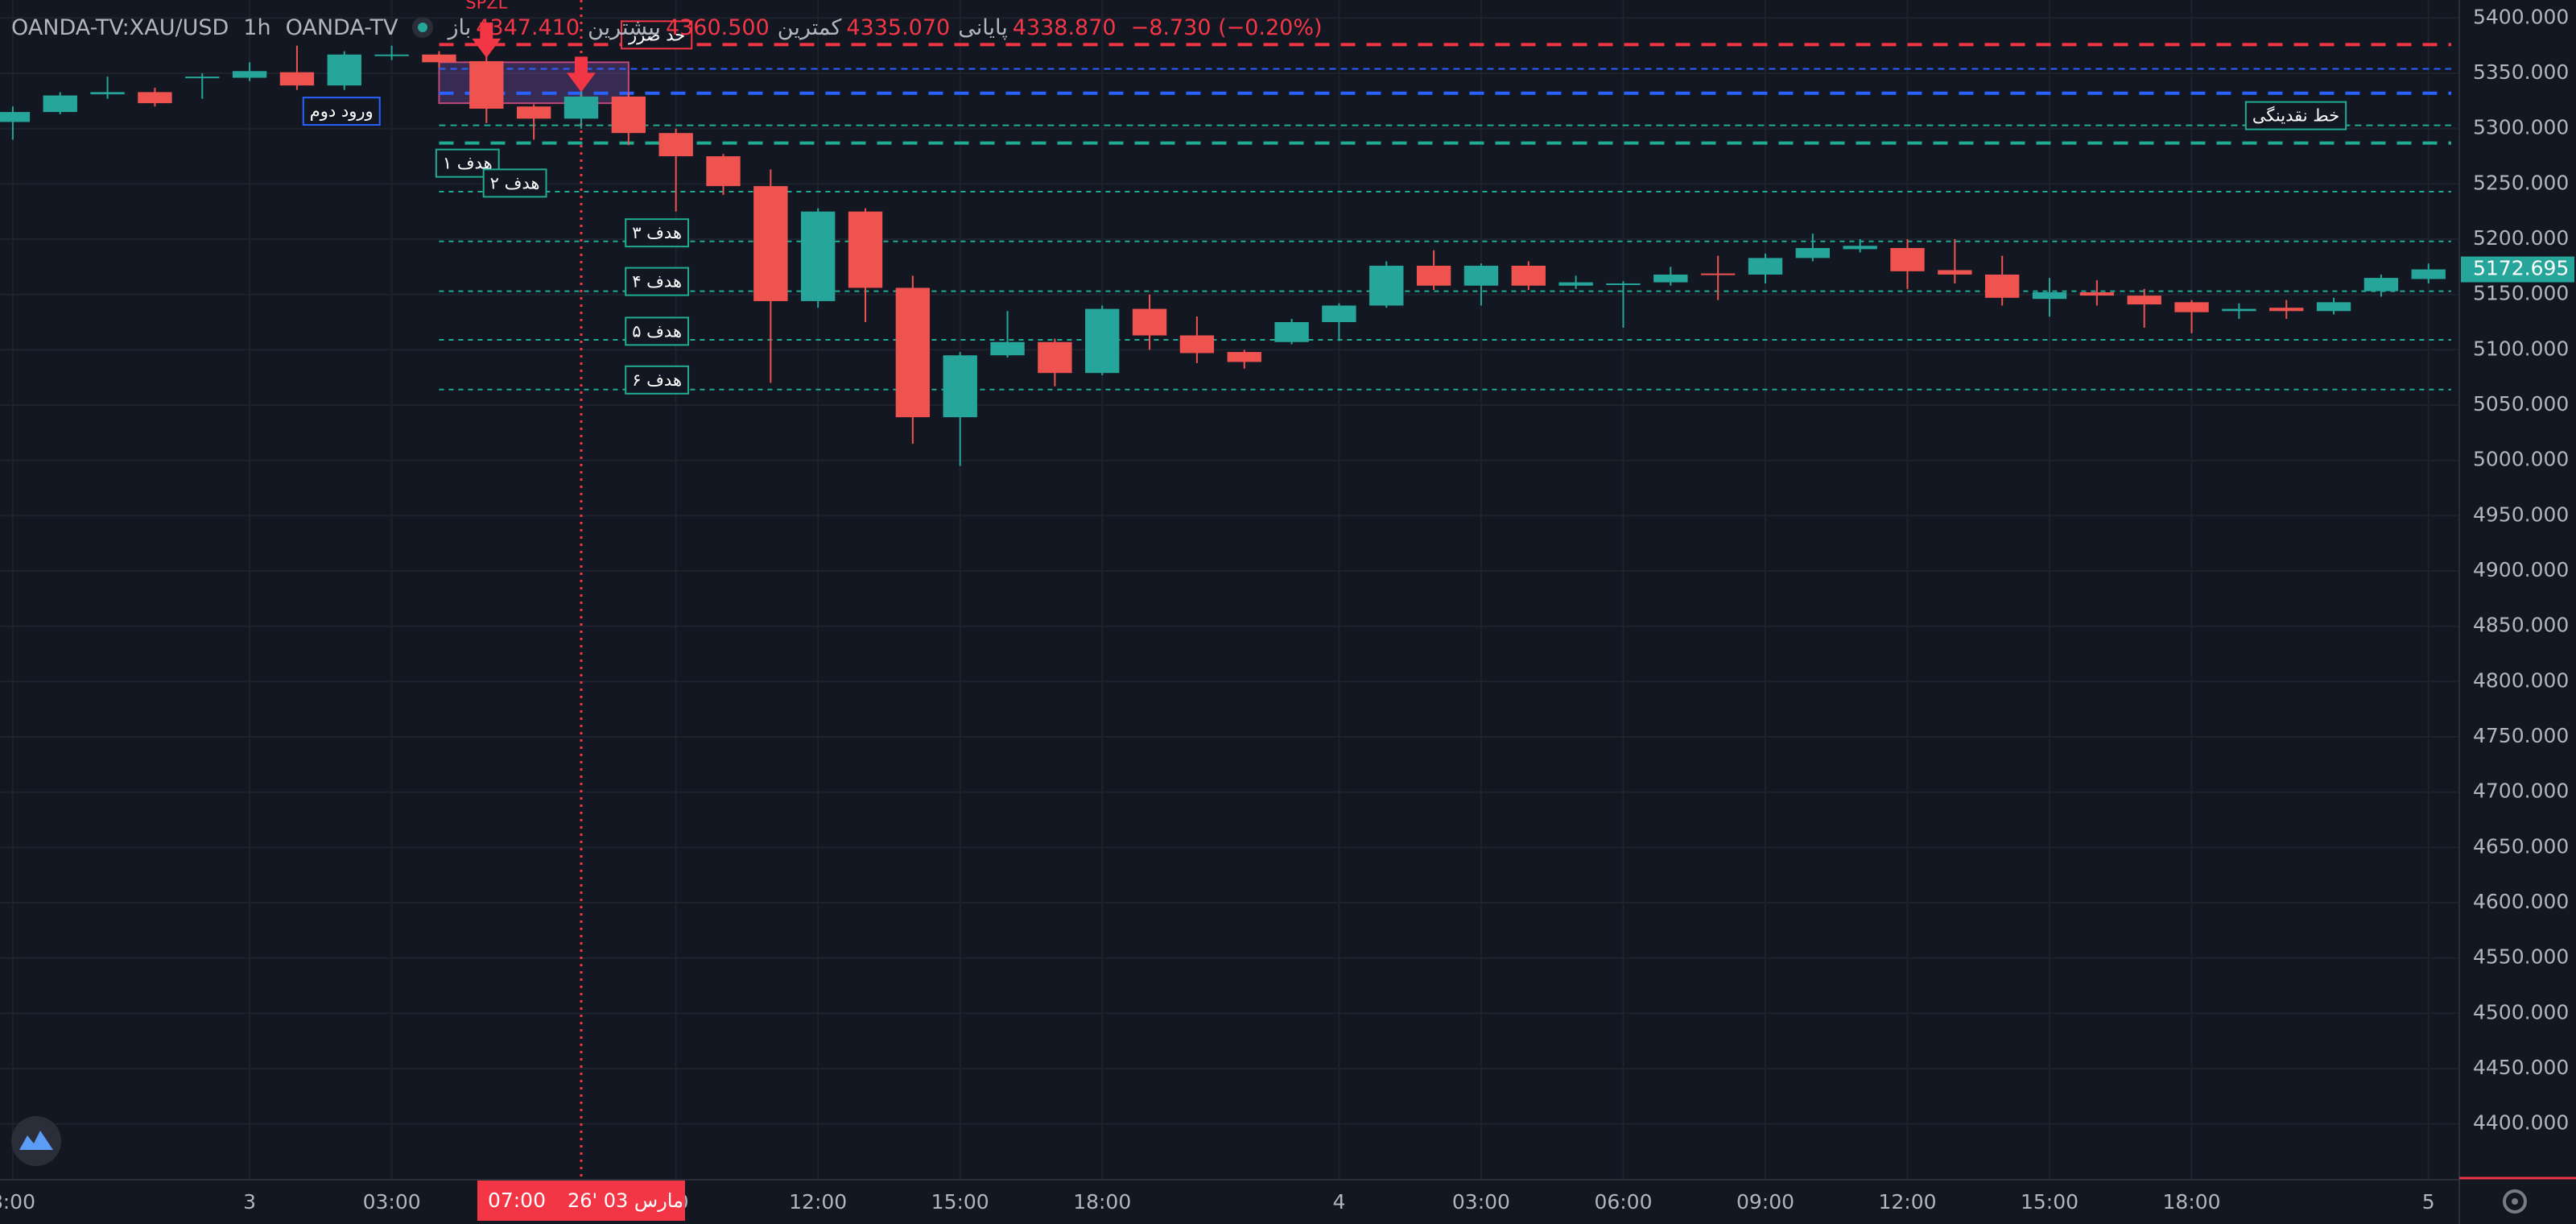 This screenshot has width=2576, height=1224. I want to click on x-tick-label: 12:00, so click(818, 1202).